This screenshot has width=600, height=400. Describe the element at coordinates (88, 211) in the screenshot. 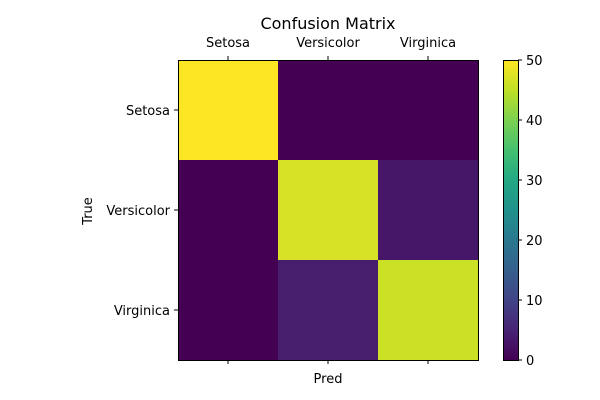

I see `y-axis-label: True` at that location.